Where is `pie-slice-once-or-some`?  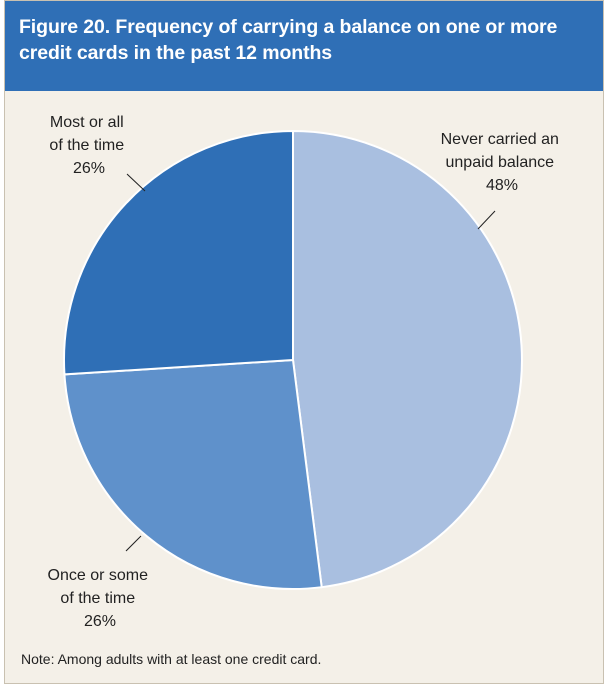
pie-slice-once-or-some is located at coordinates (193, 474).